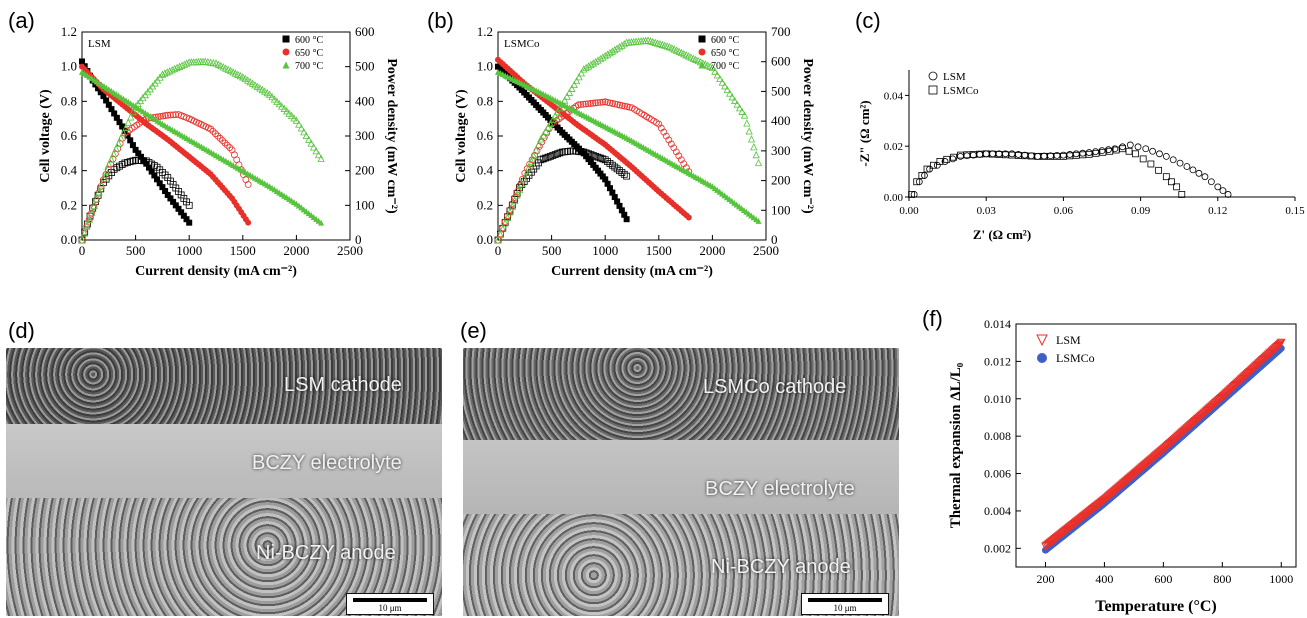  What do you see at coordinates (1156, 445) in the screenshot?
I see `plot-frame` at bounding box center [1156, 445].